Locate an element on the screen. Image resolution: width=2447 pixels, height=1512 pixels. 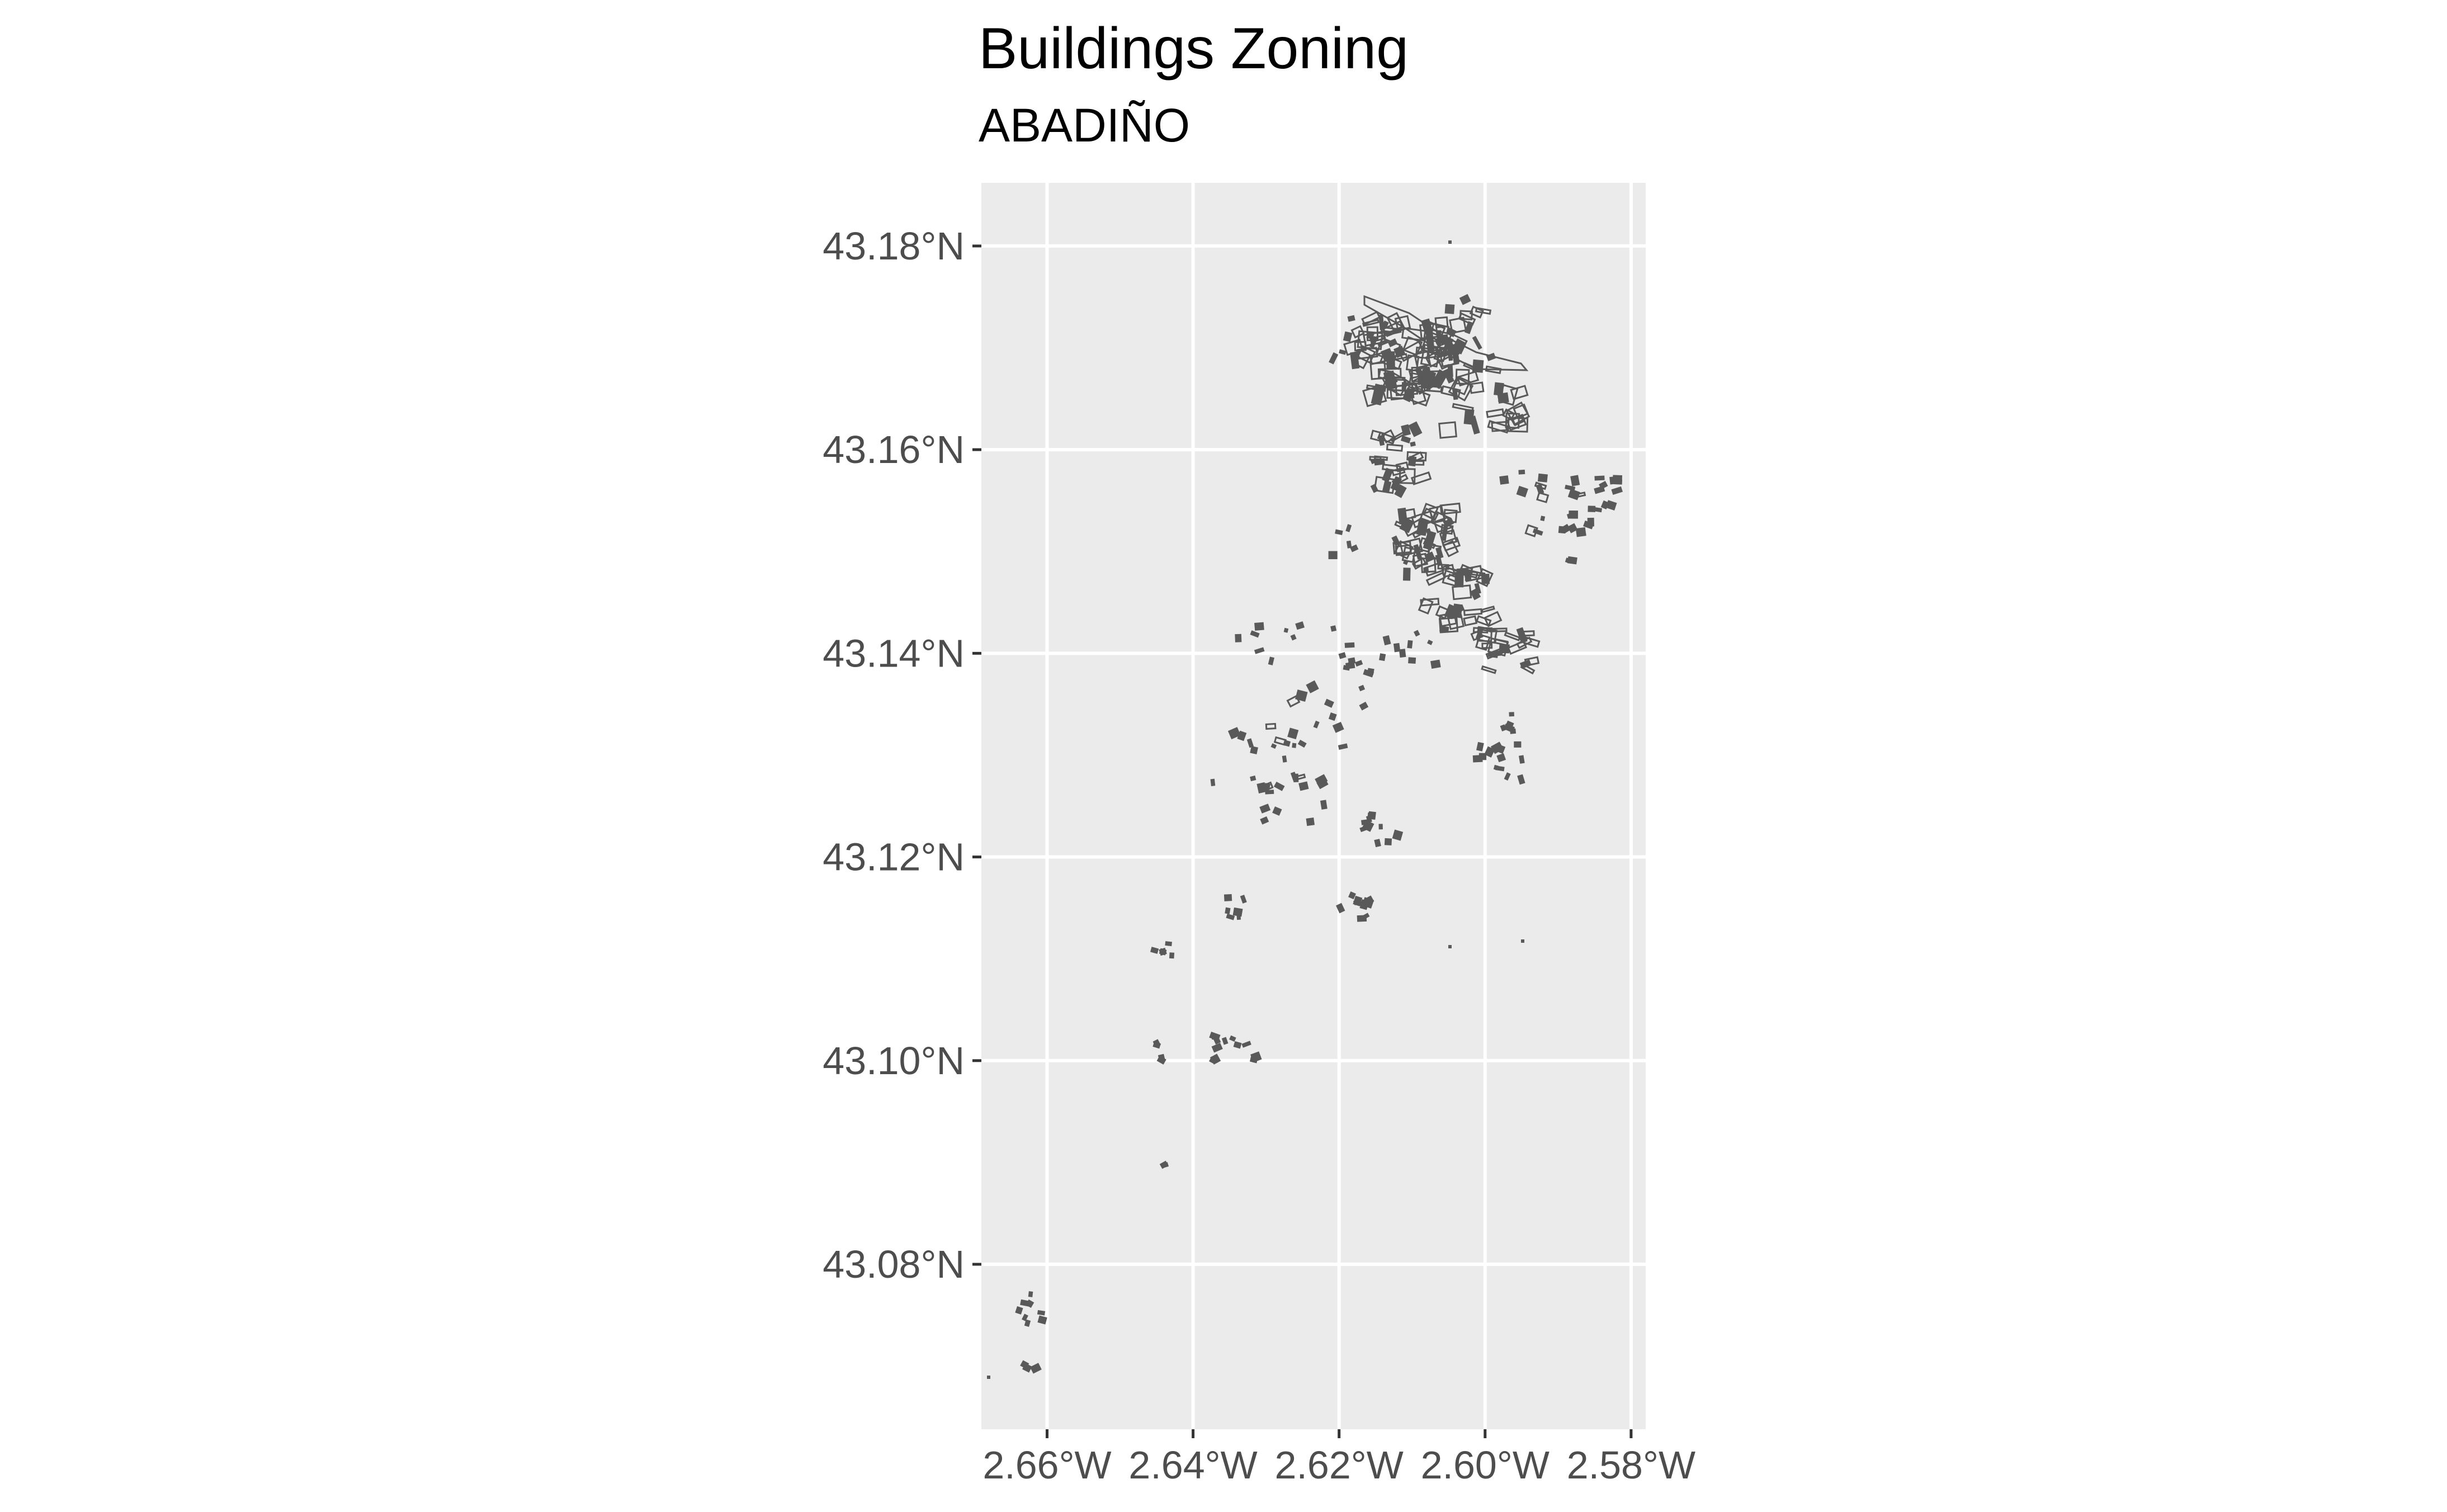
x-tick-label-0: 2.66°W is located at coordinates (1046, 1465).